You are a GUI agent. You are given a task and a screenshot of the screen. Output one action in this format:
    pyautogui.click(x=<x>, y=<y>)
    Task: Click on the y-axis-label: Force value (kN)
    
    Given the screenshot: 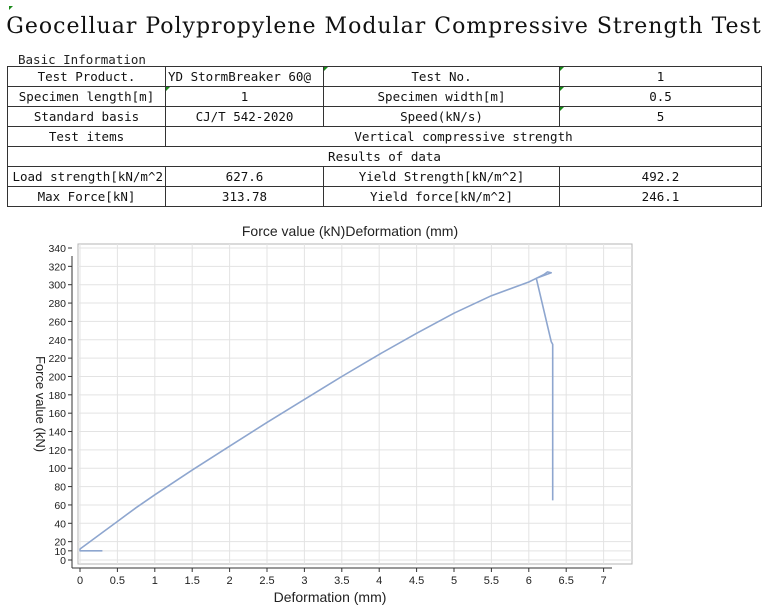 What is the action you would take?
    pyautogui.click(x=40, y=404)
    